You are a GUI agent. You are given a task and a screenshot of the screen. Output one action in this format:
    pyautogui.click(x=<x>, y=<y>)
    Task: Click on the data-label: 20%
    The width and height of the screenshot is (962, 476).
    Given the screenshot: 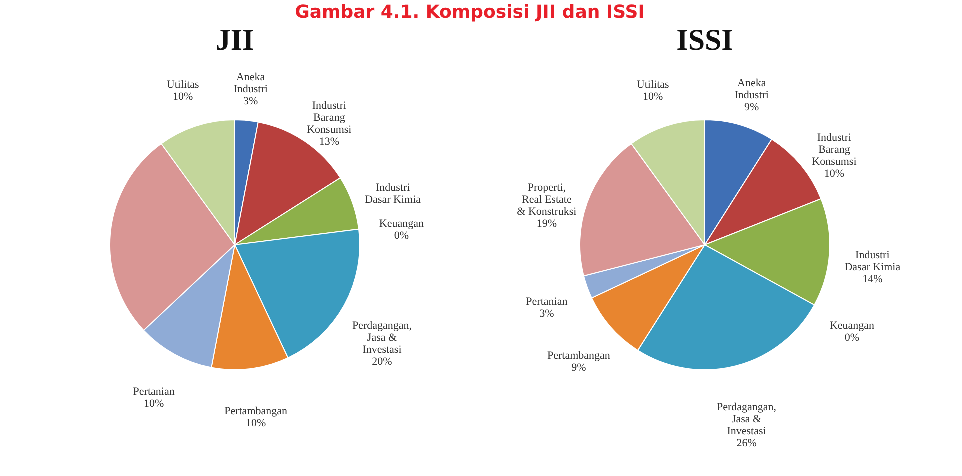 What is the action you would take?
    pyautogui.click(x=382, y=362)
    